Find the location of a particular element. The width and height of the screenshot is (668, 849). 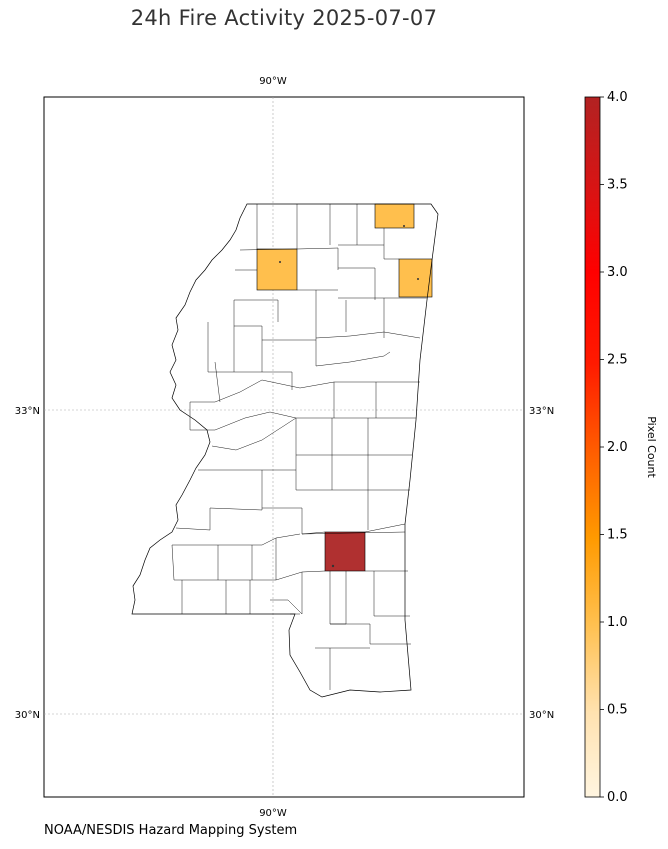

lon-label-top: 90°W is located at coordinates (273, 81).